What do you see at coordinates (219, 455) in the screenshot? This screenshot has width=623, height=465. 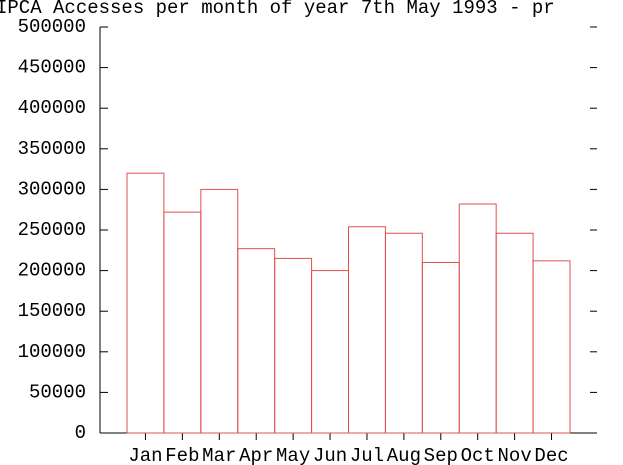 I see `x-tick-label: Mar` at bounding box center [219, 455].